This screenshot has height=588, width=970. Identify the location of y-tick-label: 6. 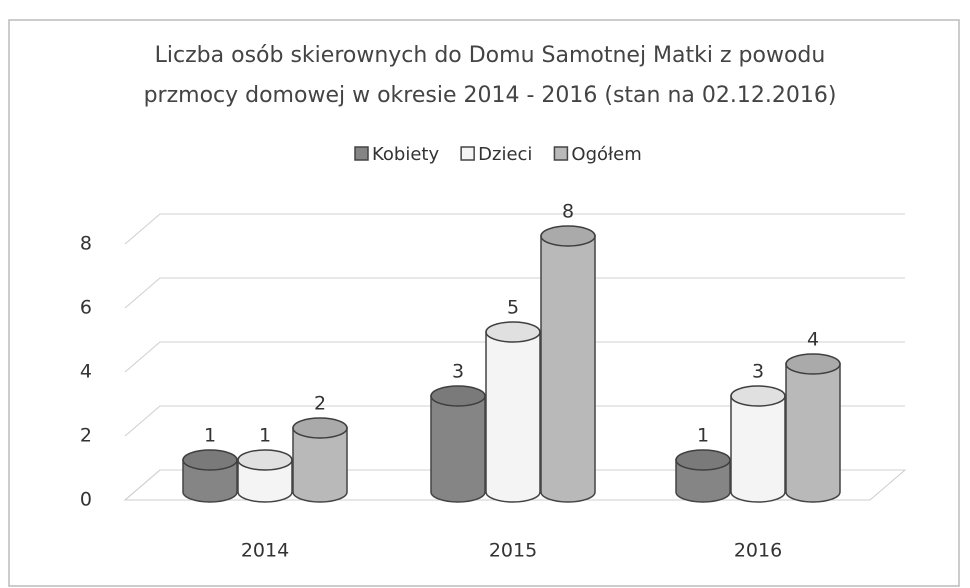
(86, 308).